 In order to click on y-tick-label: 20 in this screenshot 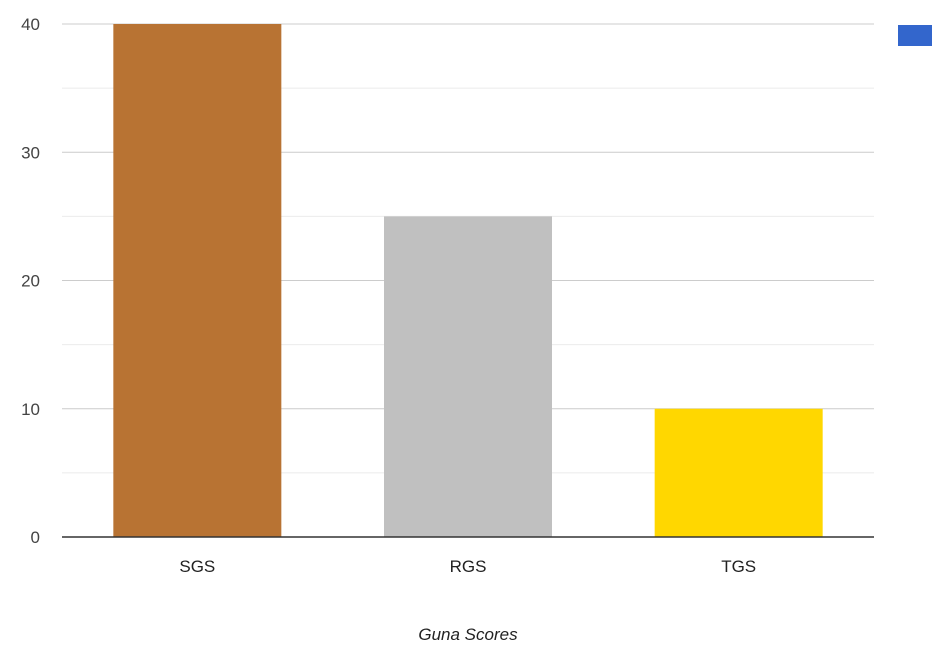, I will do `click(30, 281)`.